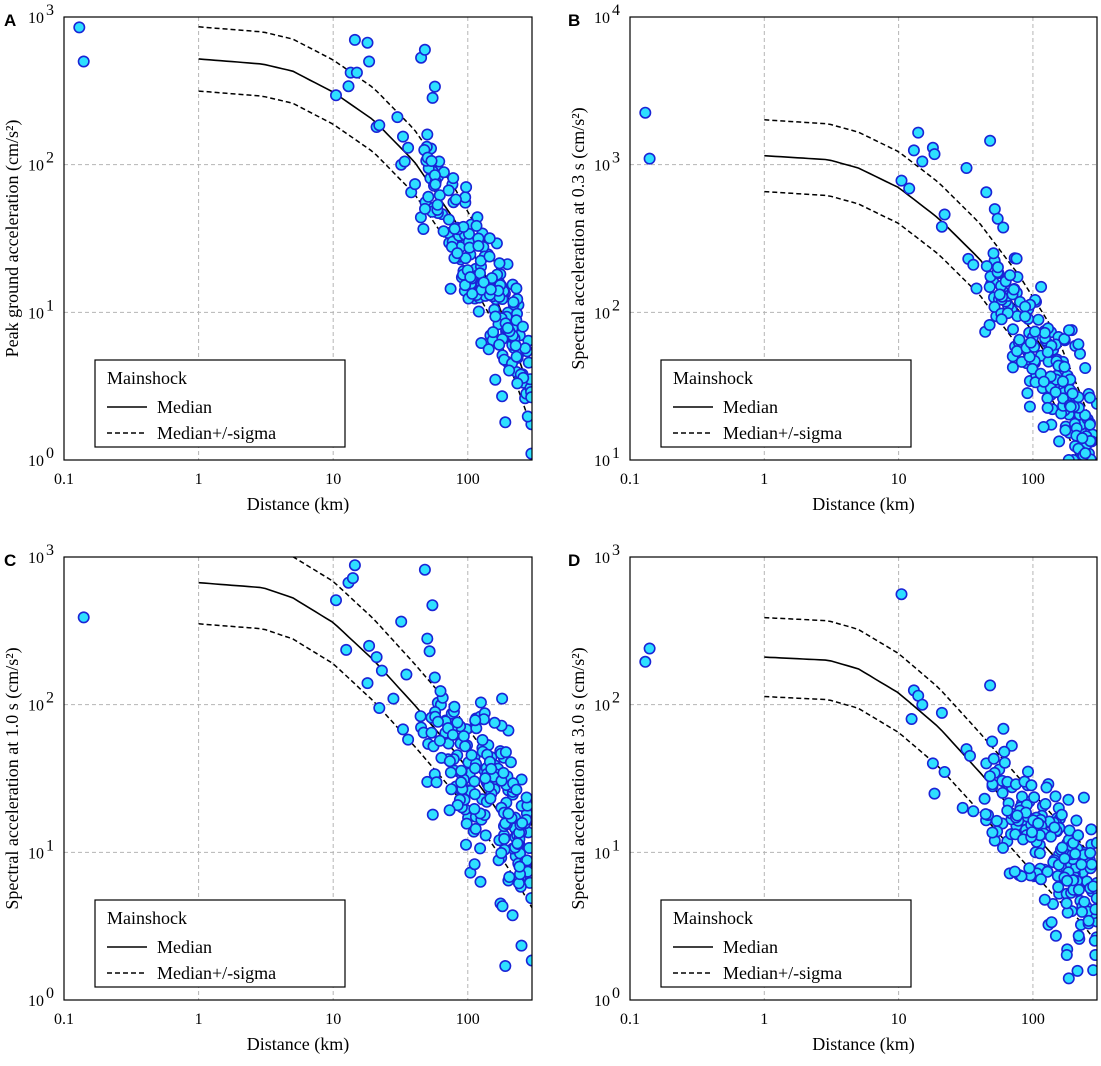 The image size is (1101, 1066). Describe the element at coordinates (574, 560) in the screenshot. I see `panel-letter: D` at that location.